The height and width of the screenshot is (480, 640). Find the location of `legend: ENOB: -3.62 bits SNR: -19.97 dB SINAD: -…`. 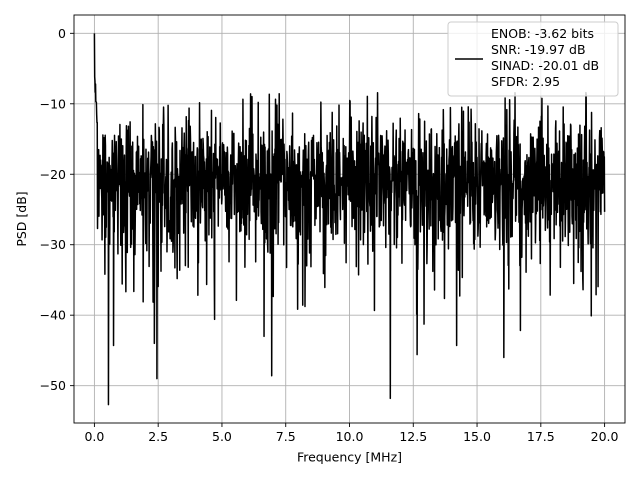

legend: ENOB: -3.62 bits SNR: -19.97 dB SINAD: -… is located at coordinates (533, 59).